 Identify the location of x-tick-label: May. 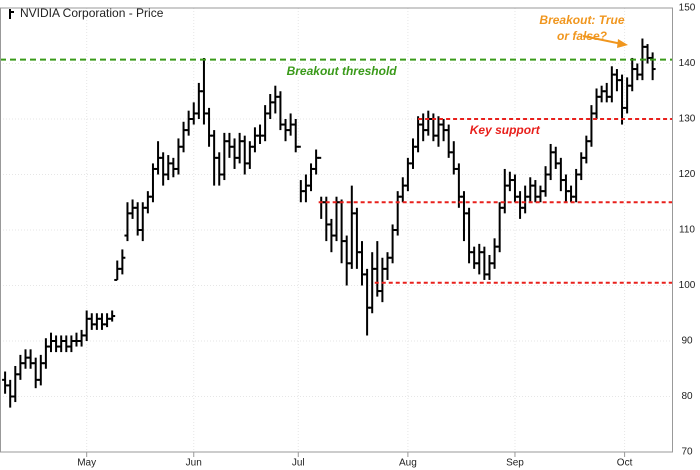
(86, 463).